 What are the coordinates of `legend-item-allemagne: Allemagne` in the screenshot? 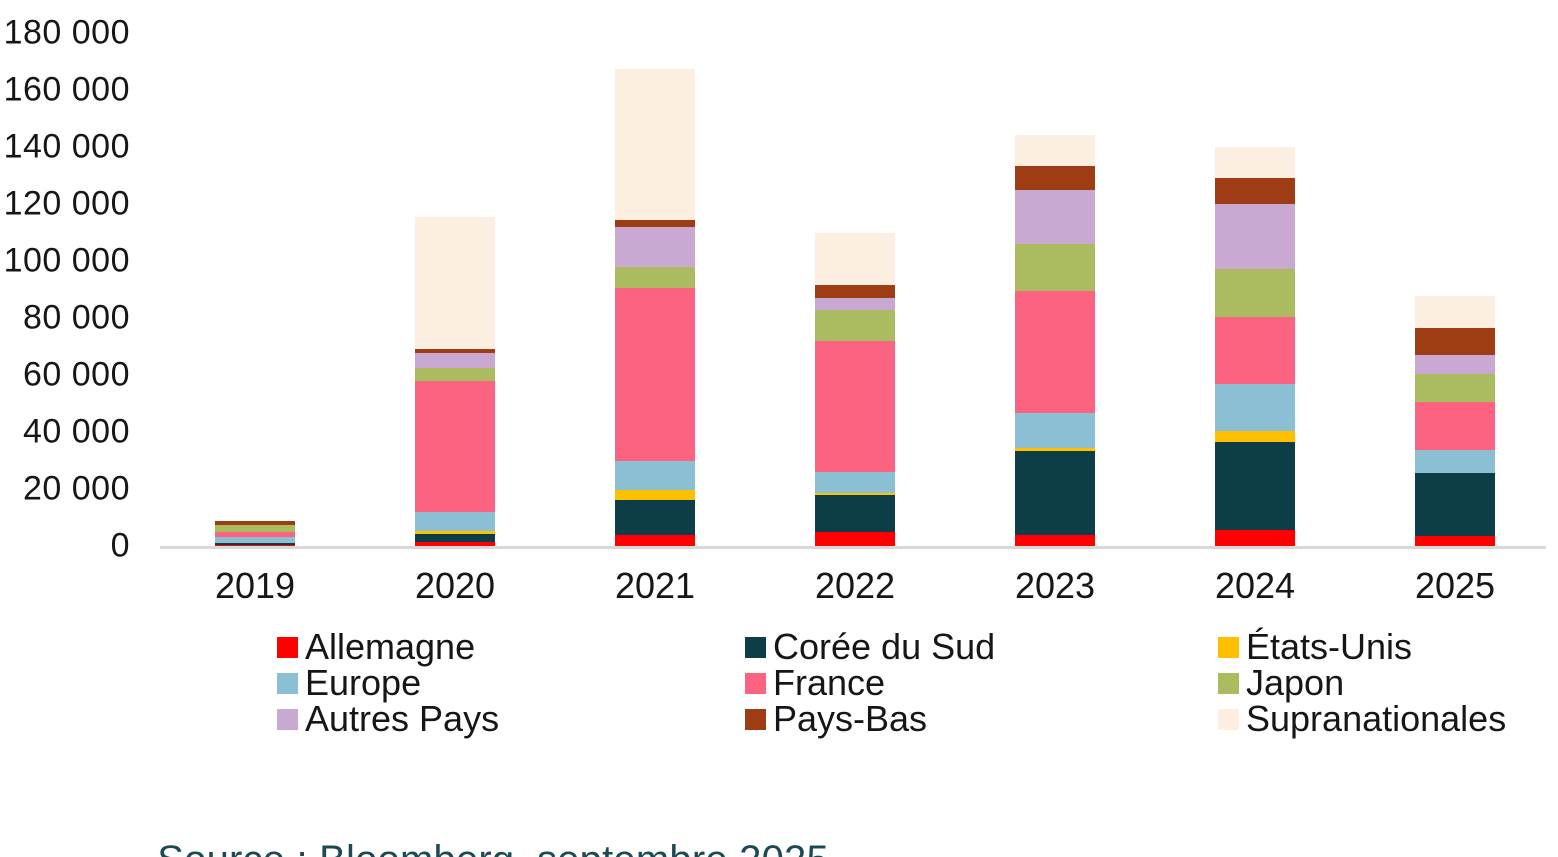 It's located at (511, 647).